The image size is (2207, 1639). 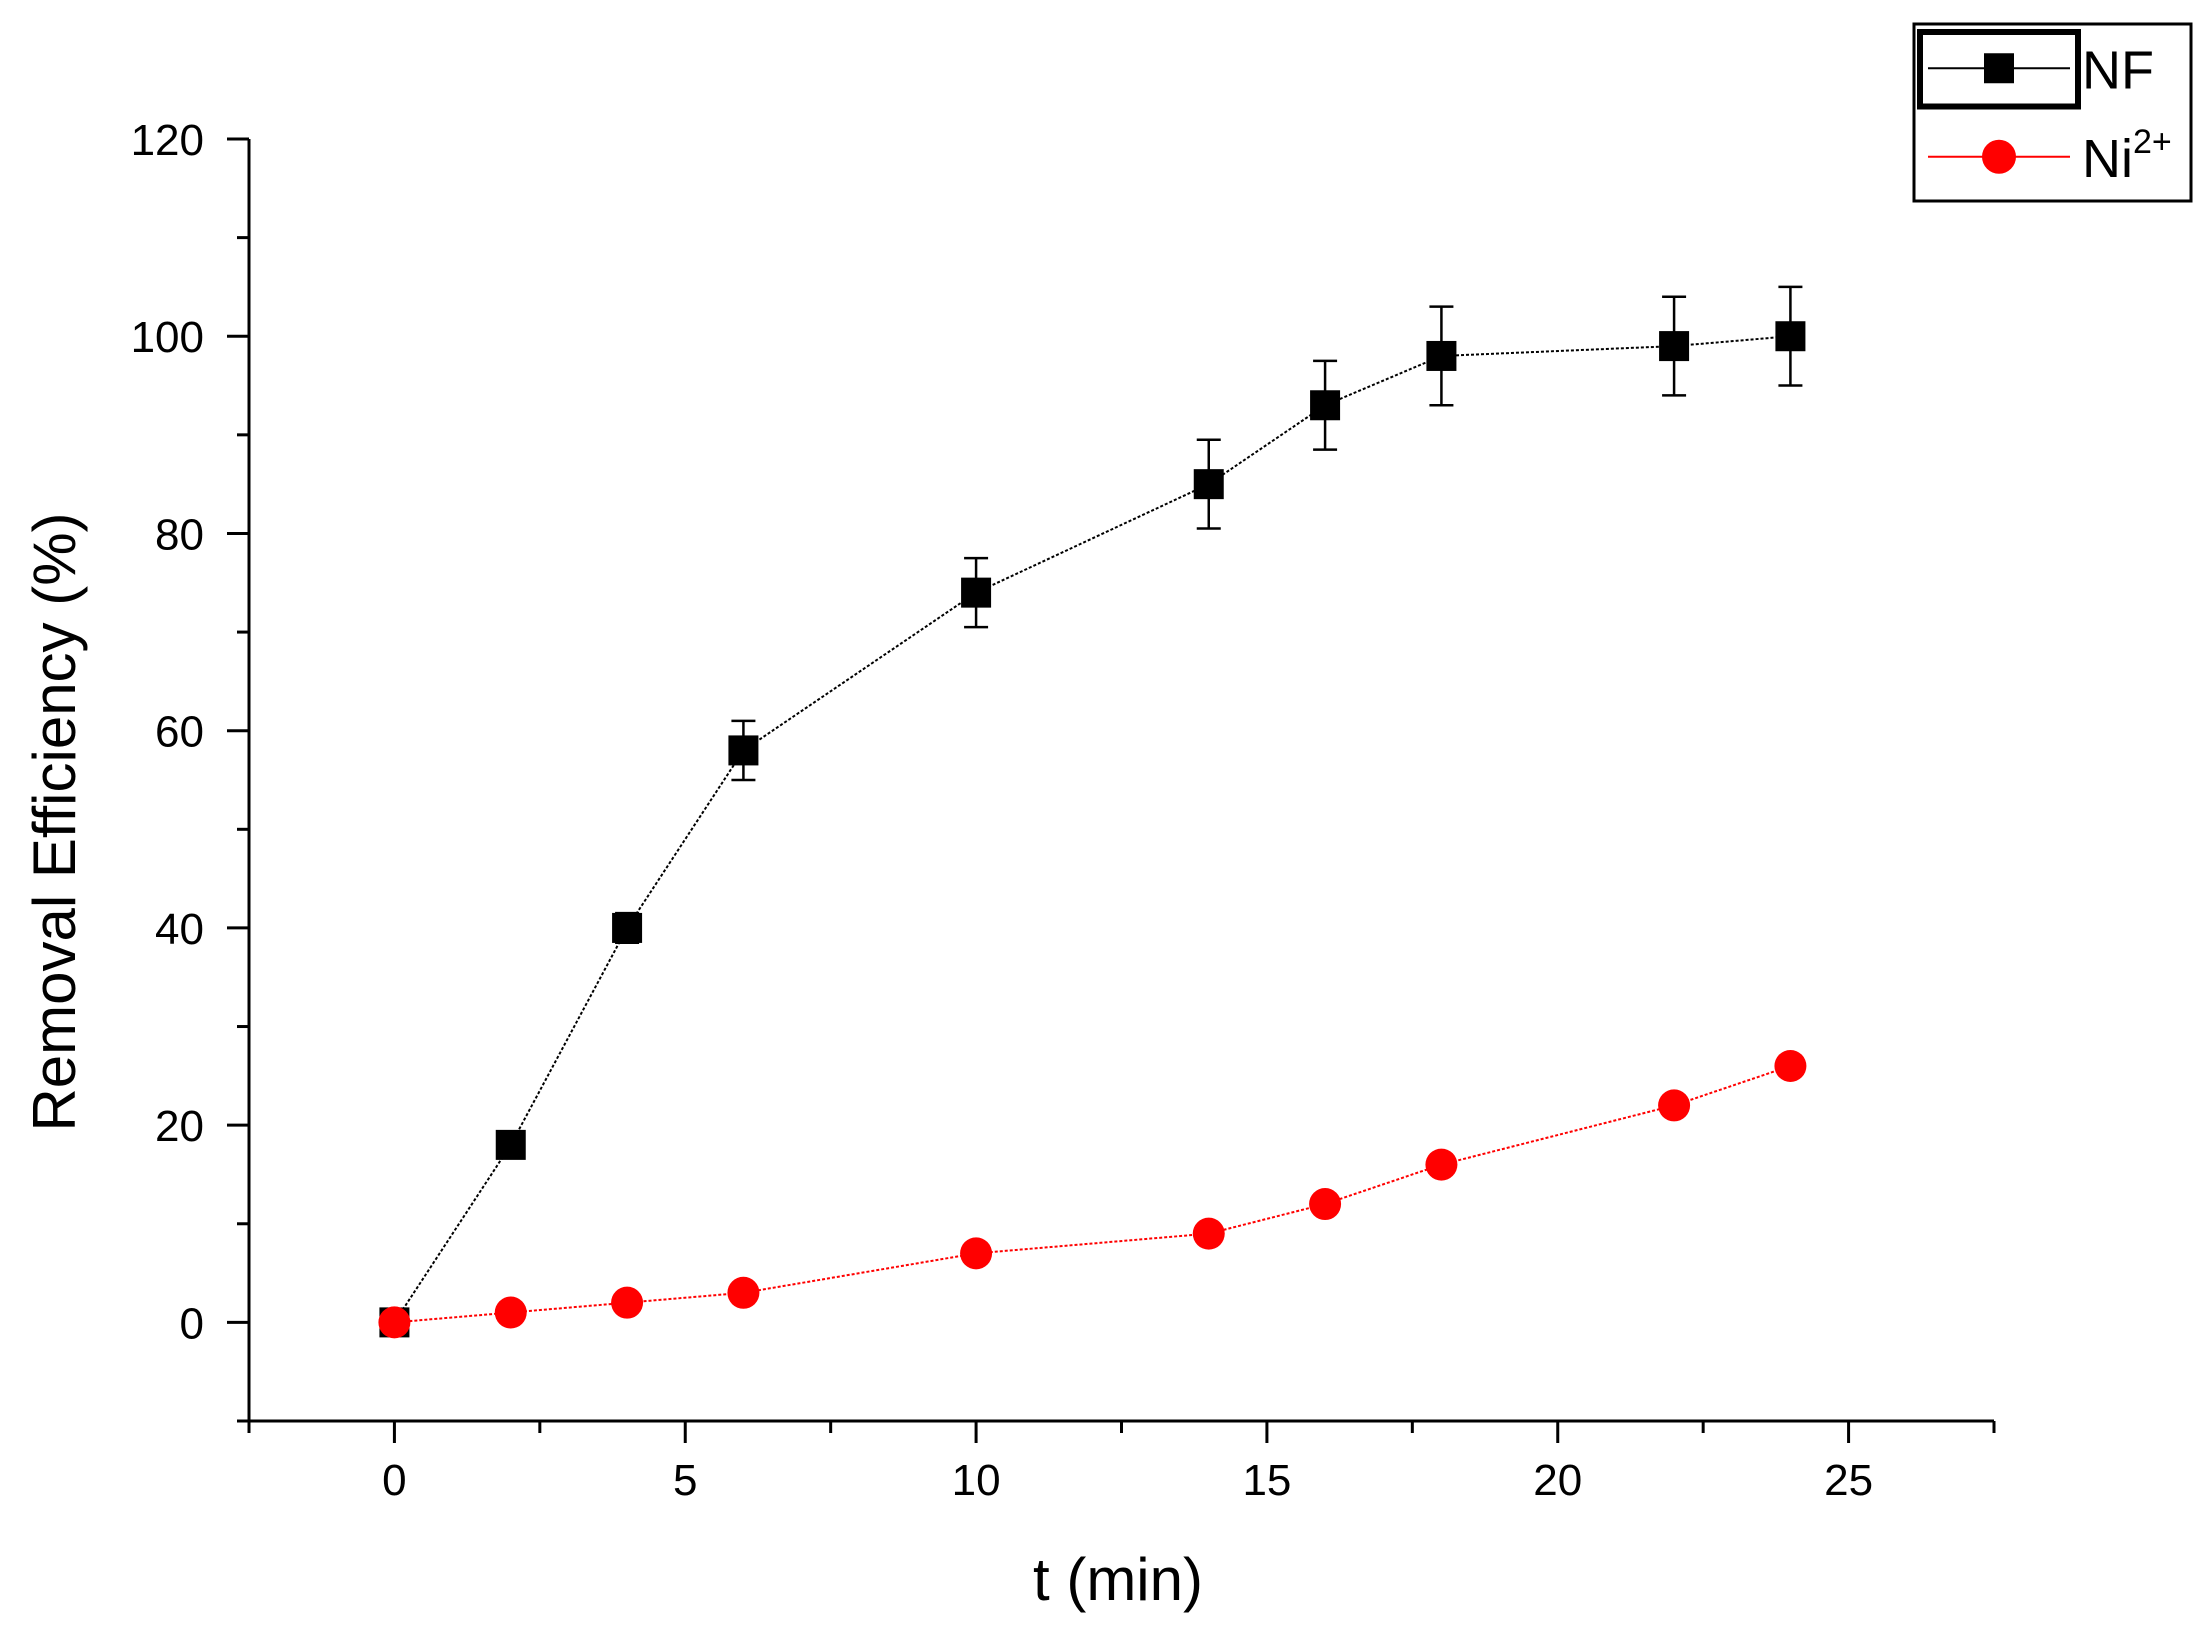 I want to click on x-tick-label: 20, so click(x=1557, y=1480).